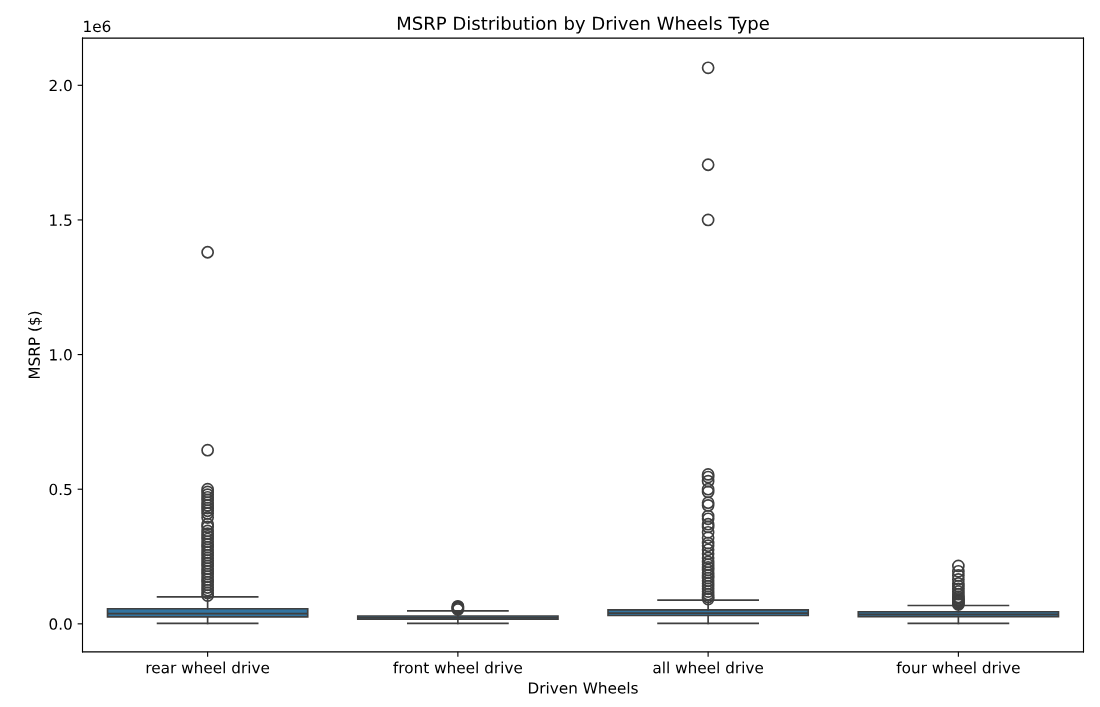 Image resolution: width=1100 pixels, height=707 pixels. Describe the element at coordinates (97, 26) in the screenshot. I see `text: 1e6` at that location.